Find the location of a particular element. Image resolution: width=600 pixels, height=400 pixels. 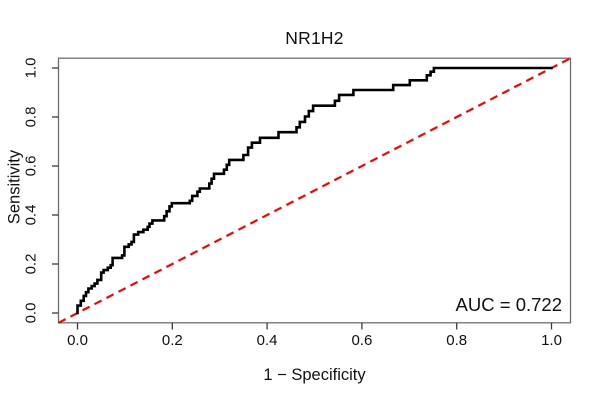

x-tick-label: 0.6 is located at coordinates (362, 340).